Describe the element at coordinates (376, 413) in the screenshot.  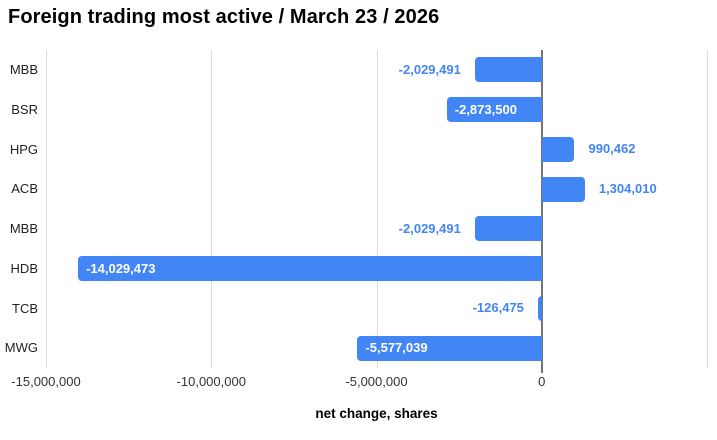
I see `x-axis-label: net change, shares` at that location.